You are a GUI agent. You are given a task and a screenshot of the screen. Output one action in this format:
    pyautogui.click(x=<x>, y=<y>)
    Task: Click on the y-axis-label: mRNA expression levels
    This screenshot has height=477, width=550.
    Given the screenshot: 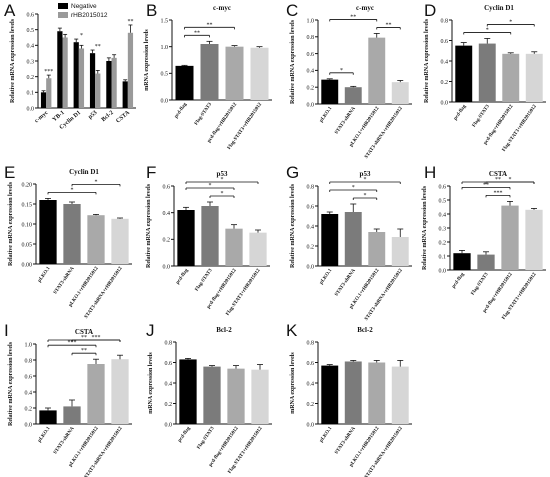 What is the action you would take?
    pyautogui.click(x=147, y=60)
    